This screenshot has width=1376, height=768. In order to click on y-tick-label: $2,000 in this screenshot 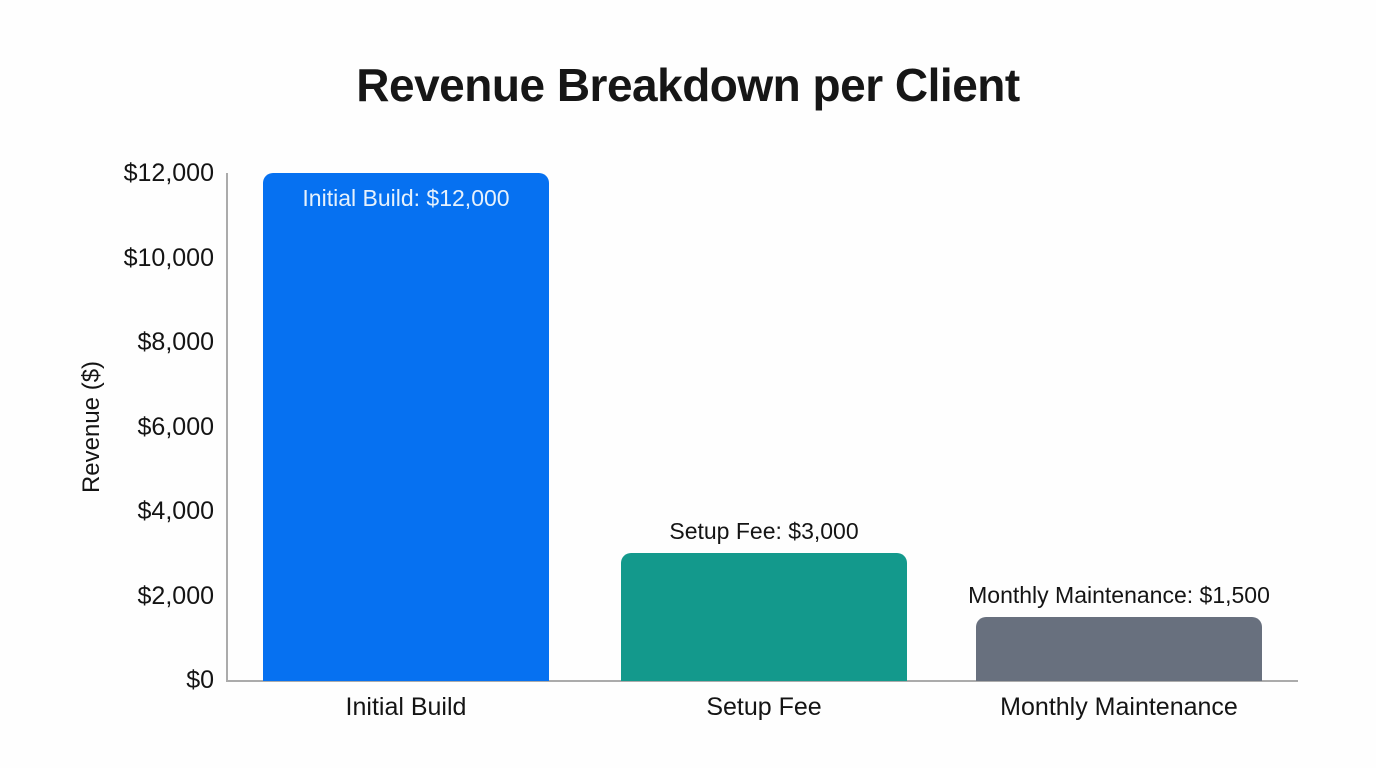, I will do `click(175, 595)`.